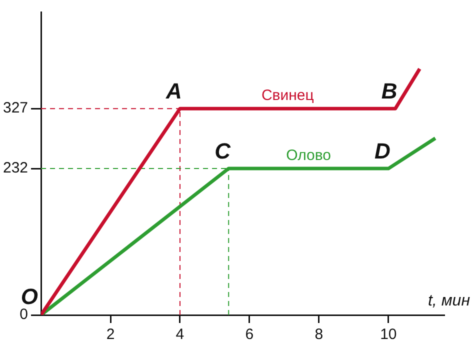  Describe the element at coordinates (15, 168) in the screenshot. I see `y-tick-label: 232` at that location.